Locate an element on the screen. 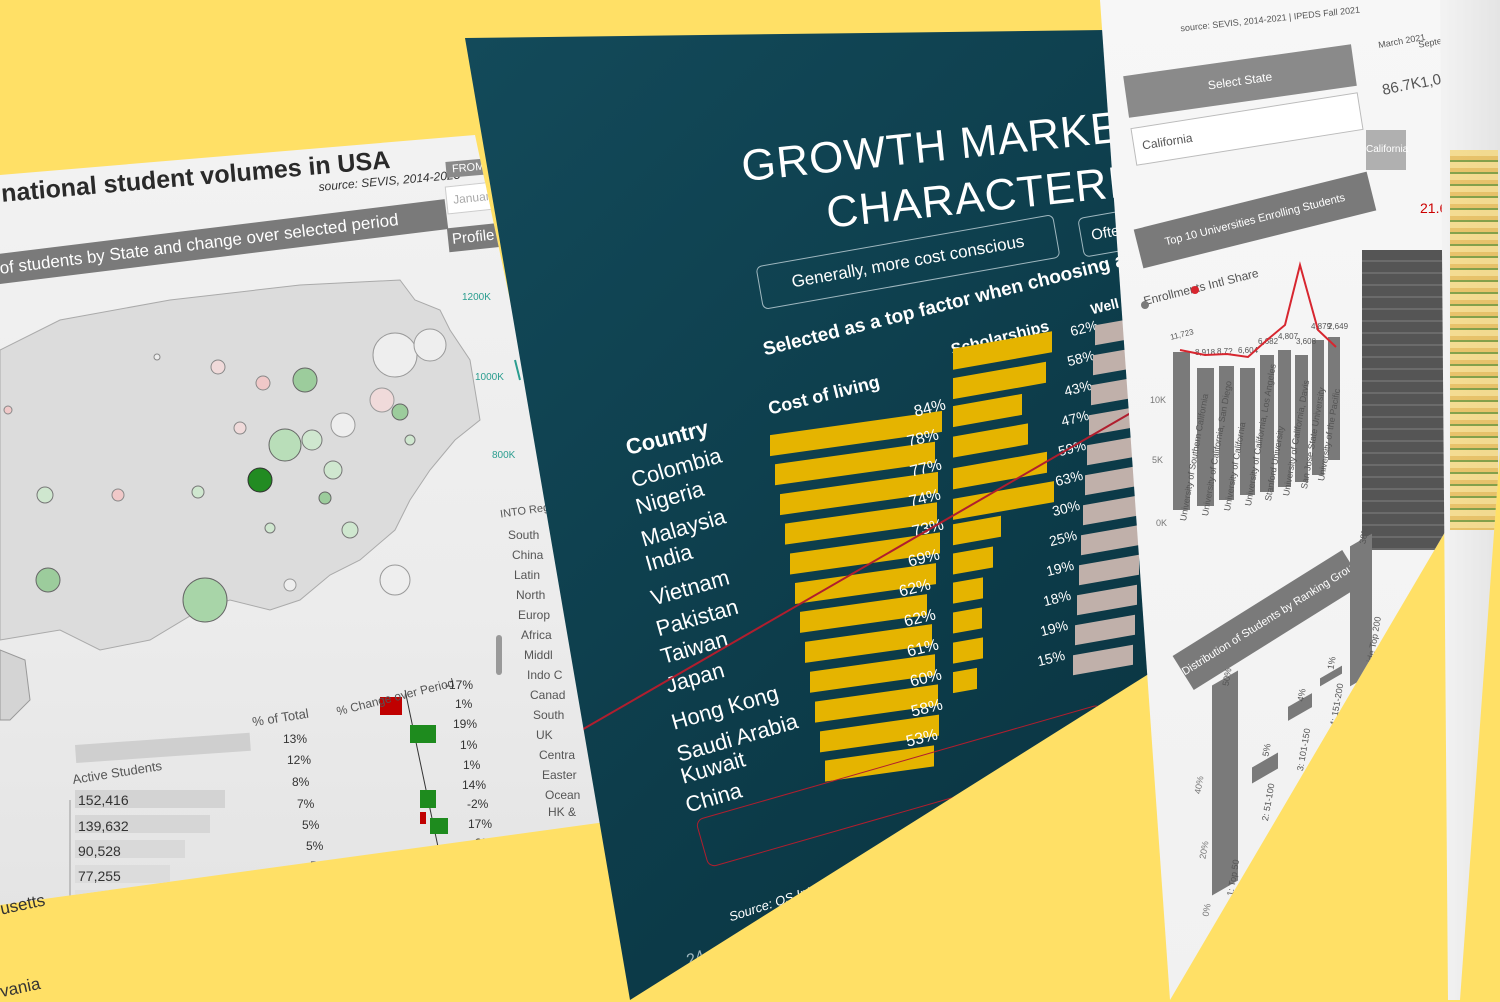 Image resolution: width=1500 pixels, height=1002 pixels. active-value: 90,528 is located at coordinates (99, 851).